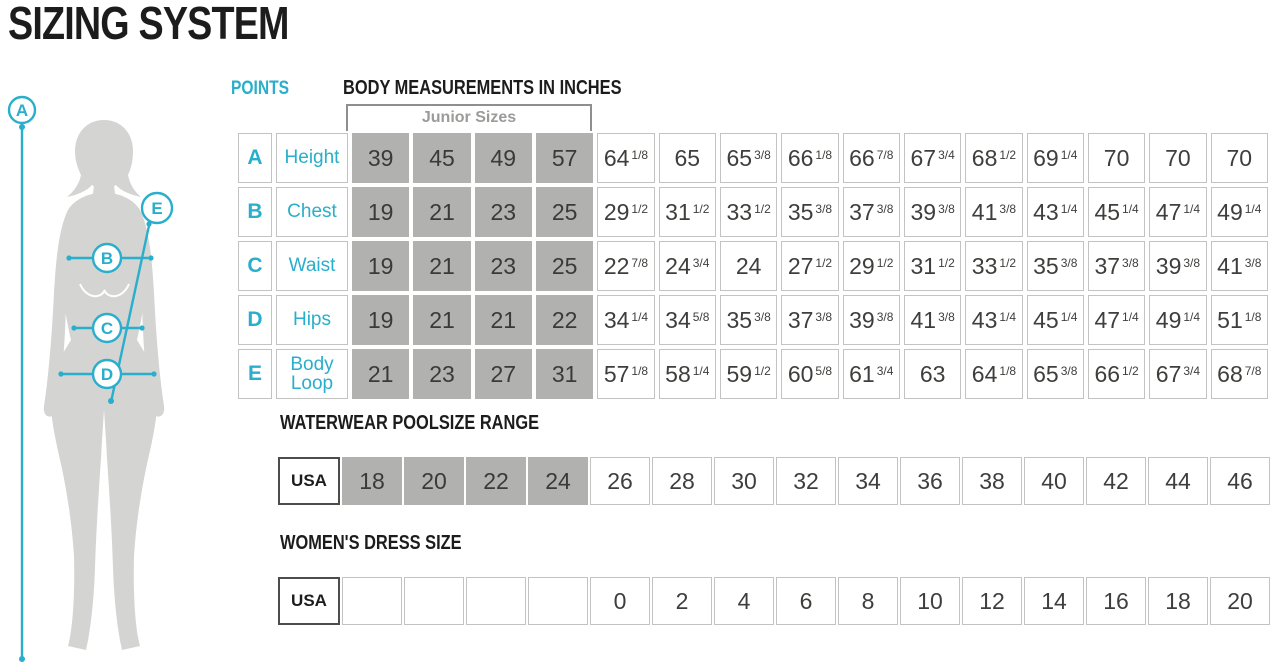 The height and width of the screenshot is (669, 1277). Describe the element at coordinates (930, 600) in the screenshot. I see `measurement-value: 10` at that location.